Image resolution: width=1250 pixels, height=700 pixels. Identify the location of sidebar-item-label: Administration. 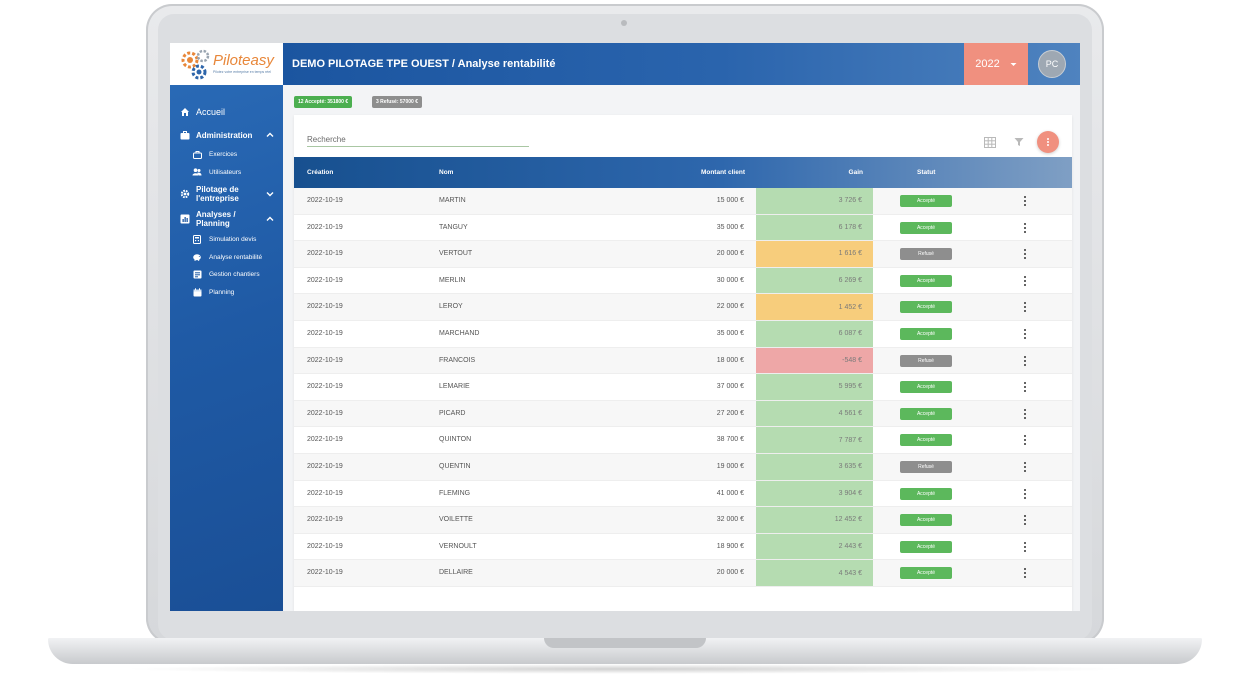
(224, 135).